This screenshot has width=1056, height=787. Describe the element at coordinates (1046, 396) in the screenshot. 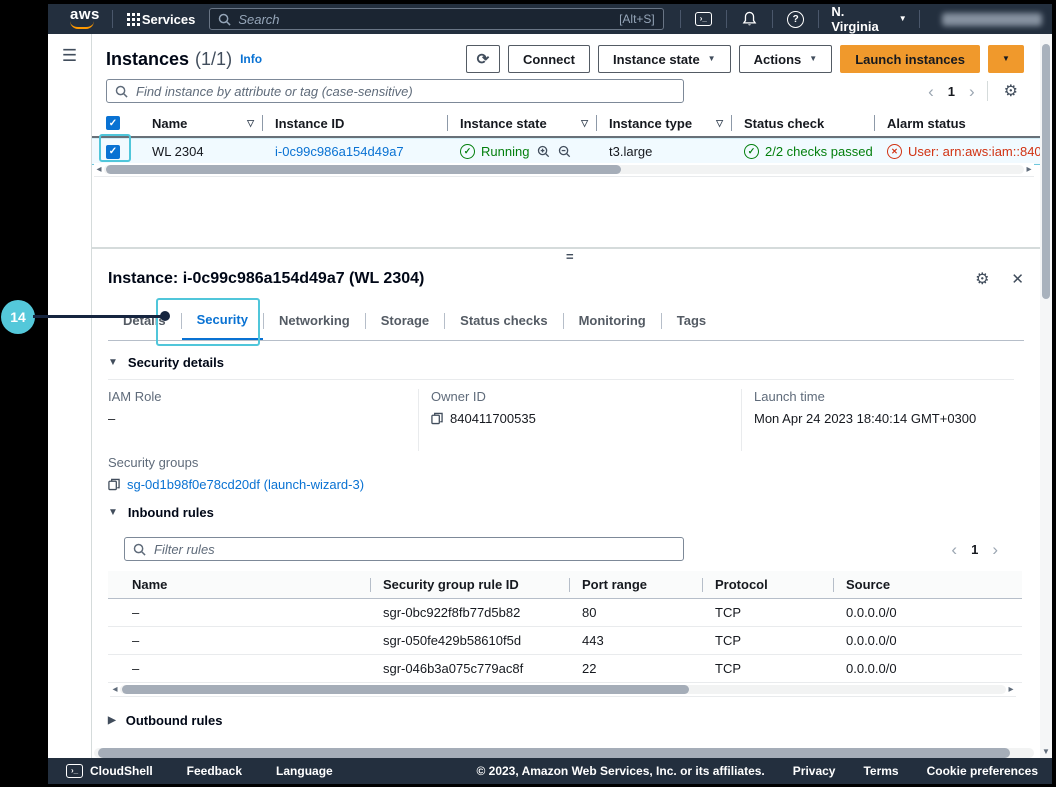

I see `main-vertical-scrollbar: ▼` at that location.